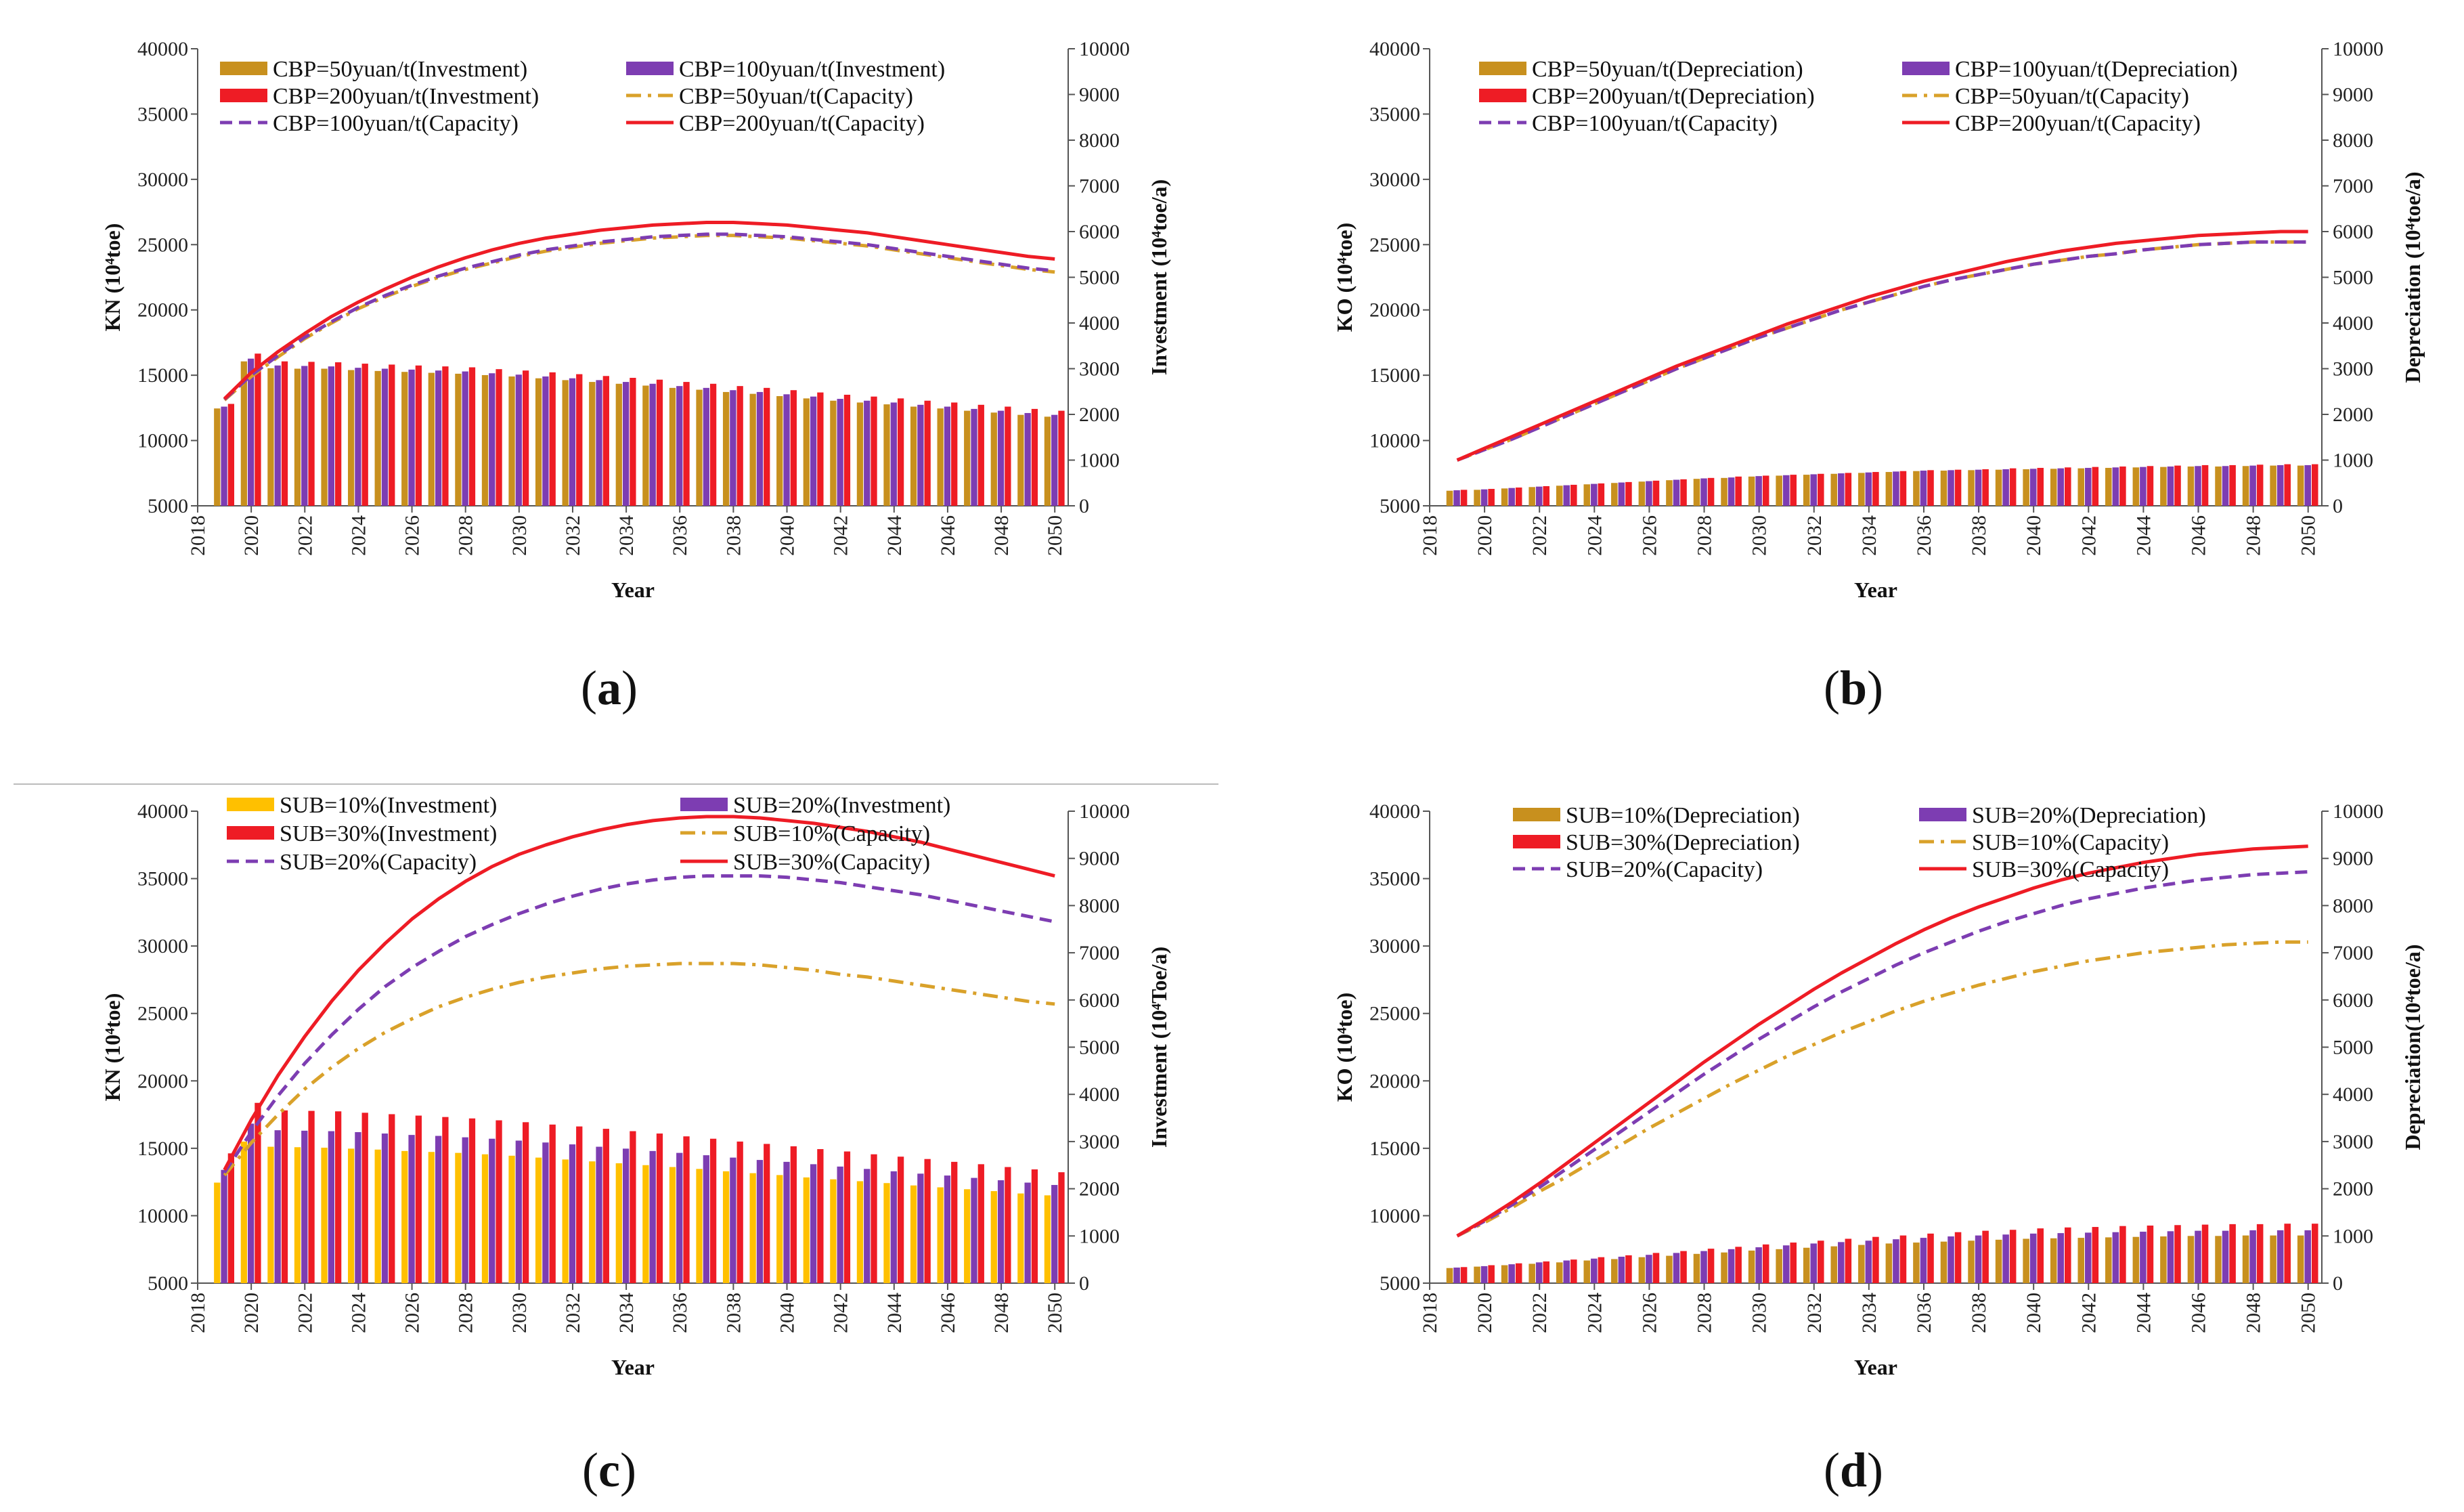 This screenshot has height=1512, width=2464. I want to click on bar-c-s0-2036, so click(673, 1225).